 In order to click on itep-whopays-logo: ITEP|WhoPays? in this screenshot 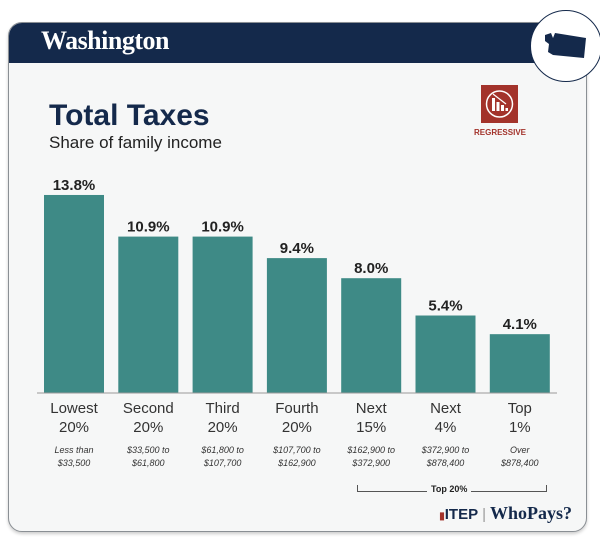, I will do `click(505, 515)`.